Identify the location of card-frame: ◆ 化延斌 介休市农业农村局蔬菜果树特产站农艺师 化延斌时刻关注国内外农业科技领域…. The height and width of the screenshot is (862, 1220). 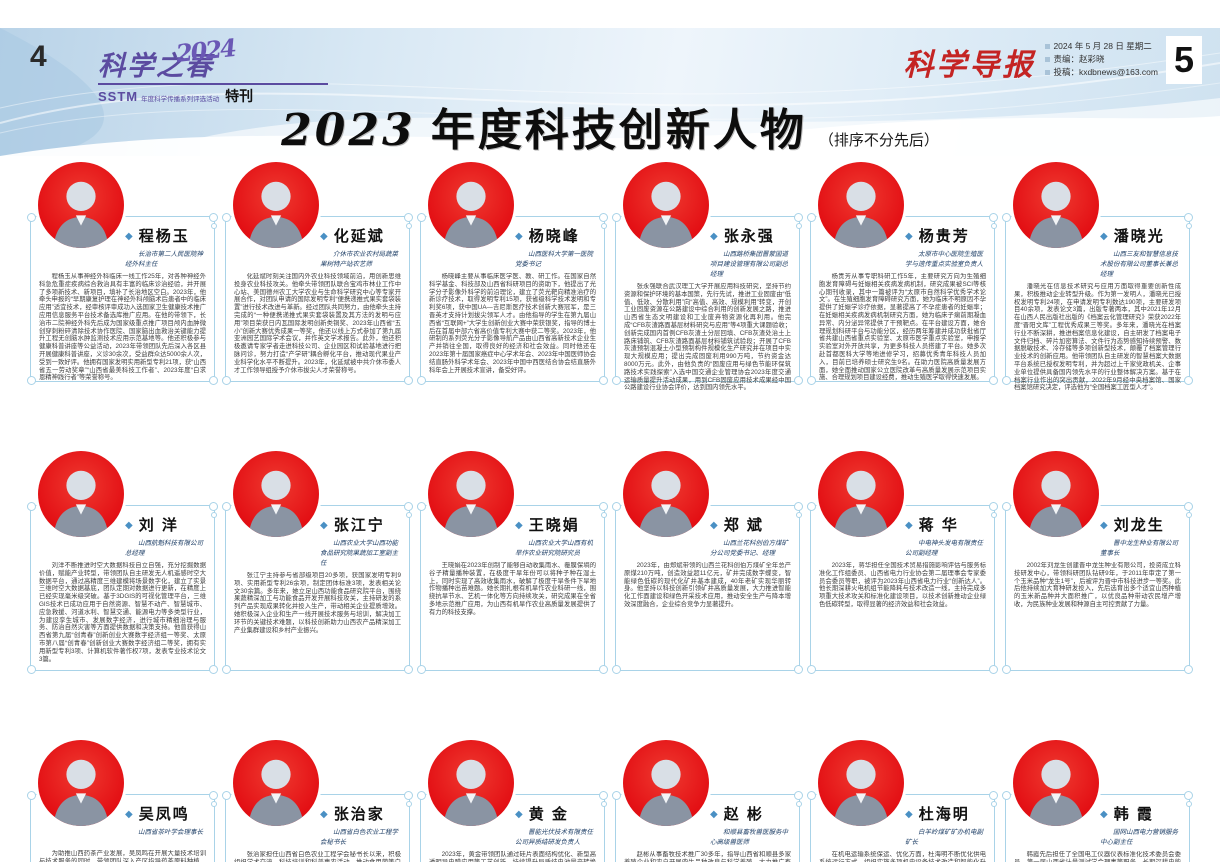
(317, 299).